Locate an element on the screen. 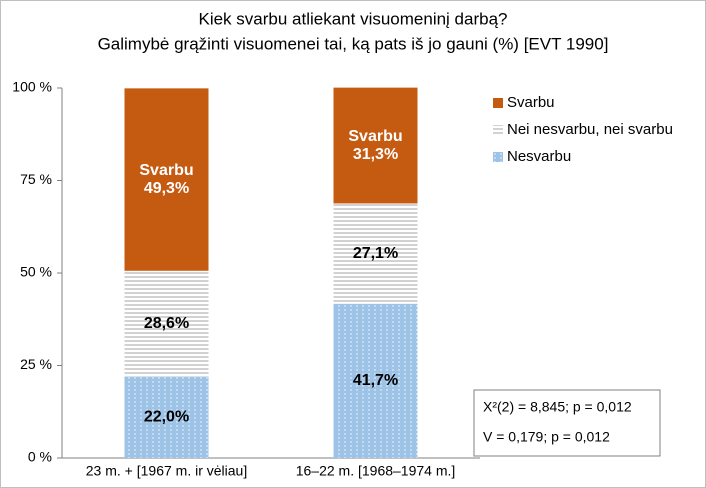 This screenshot has width=706, height=488. y-tick-label: 75 % is located at coordinates (36, 179).